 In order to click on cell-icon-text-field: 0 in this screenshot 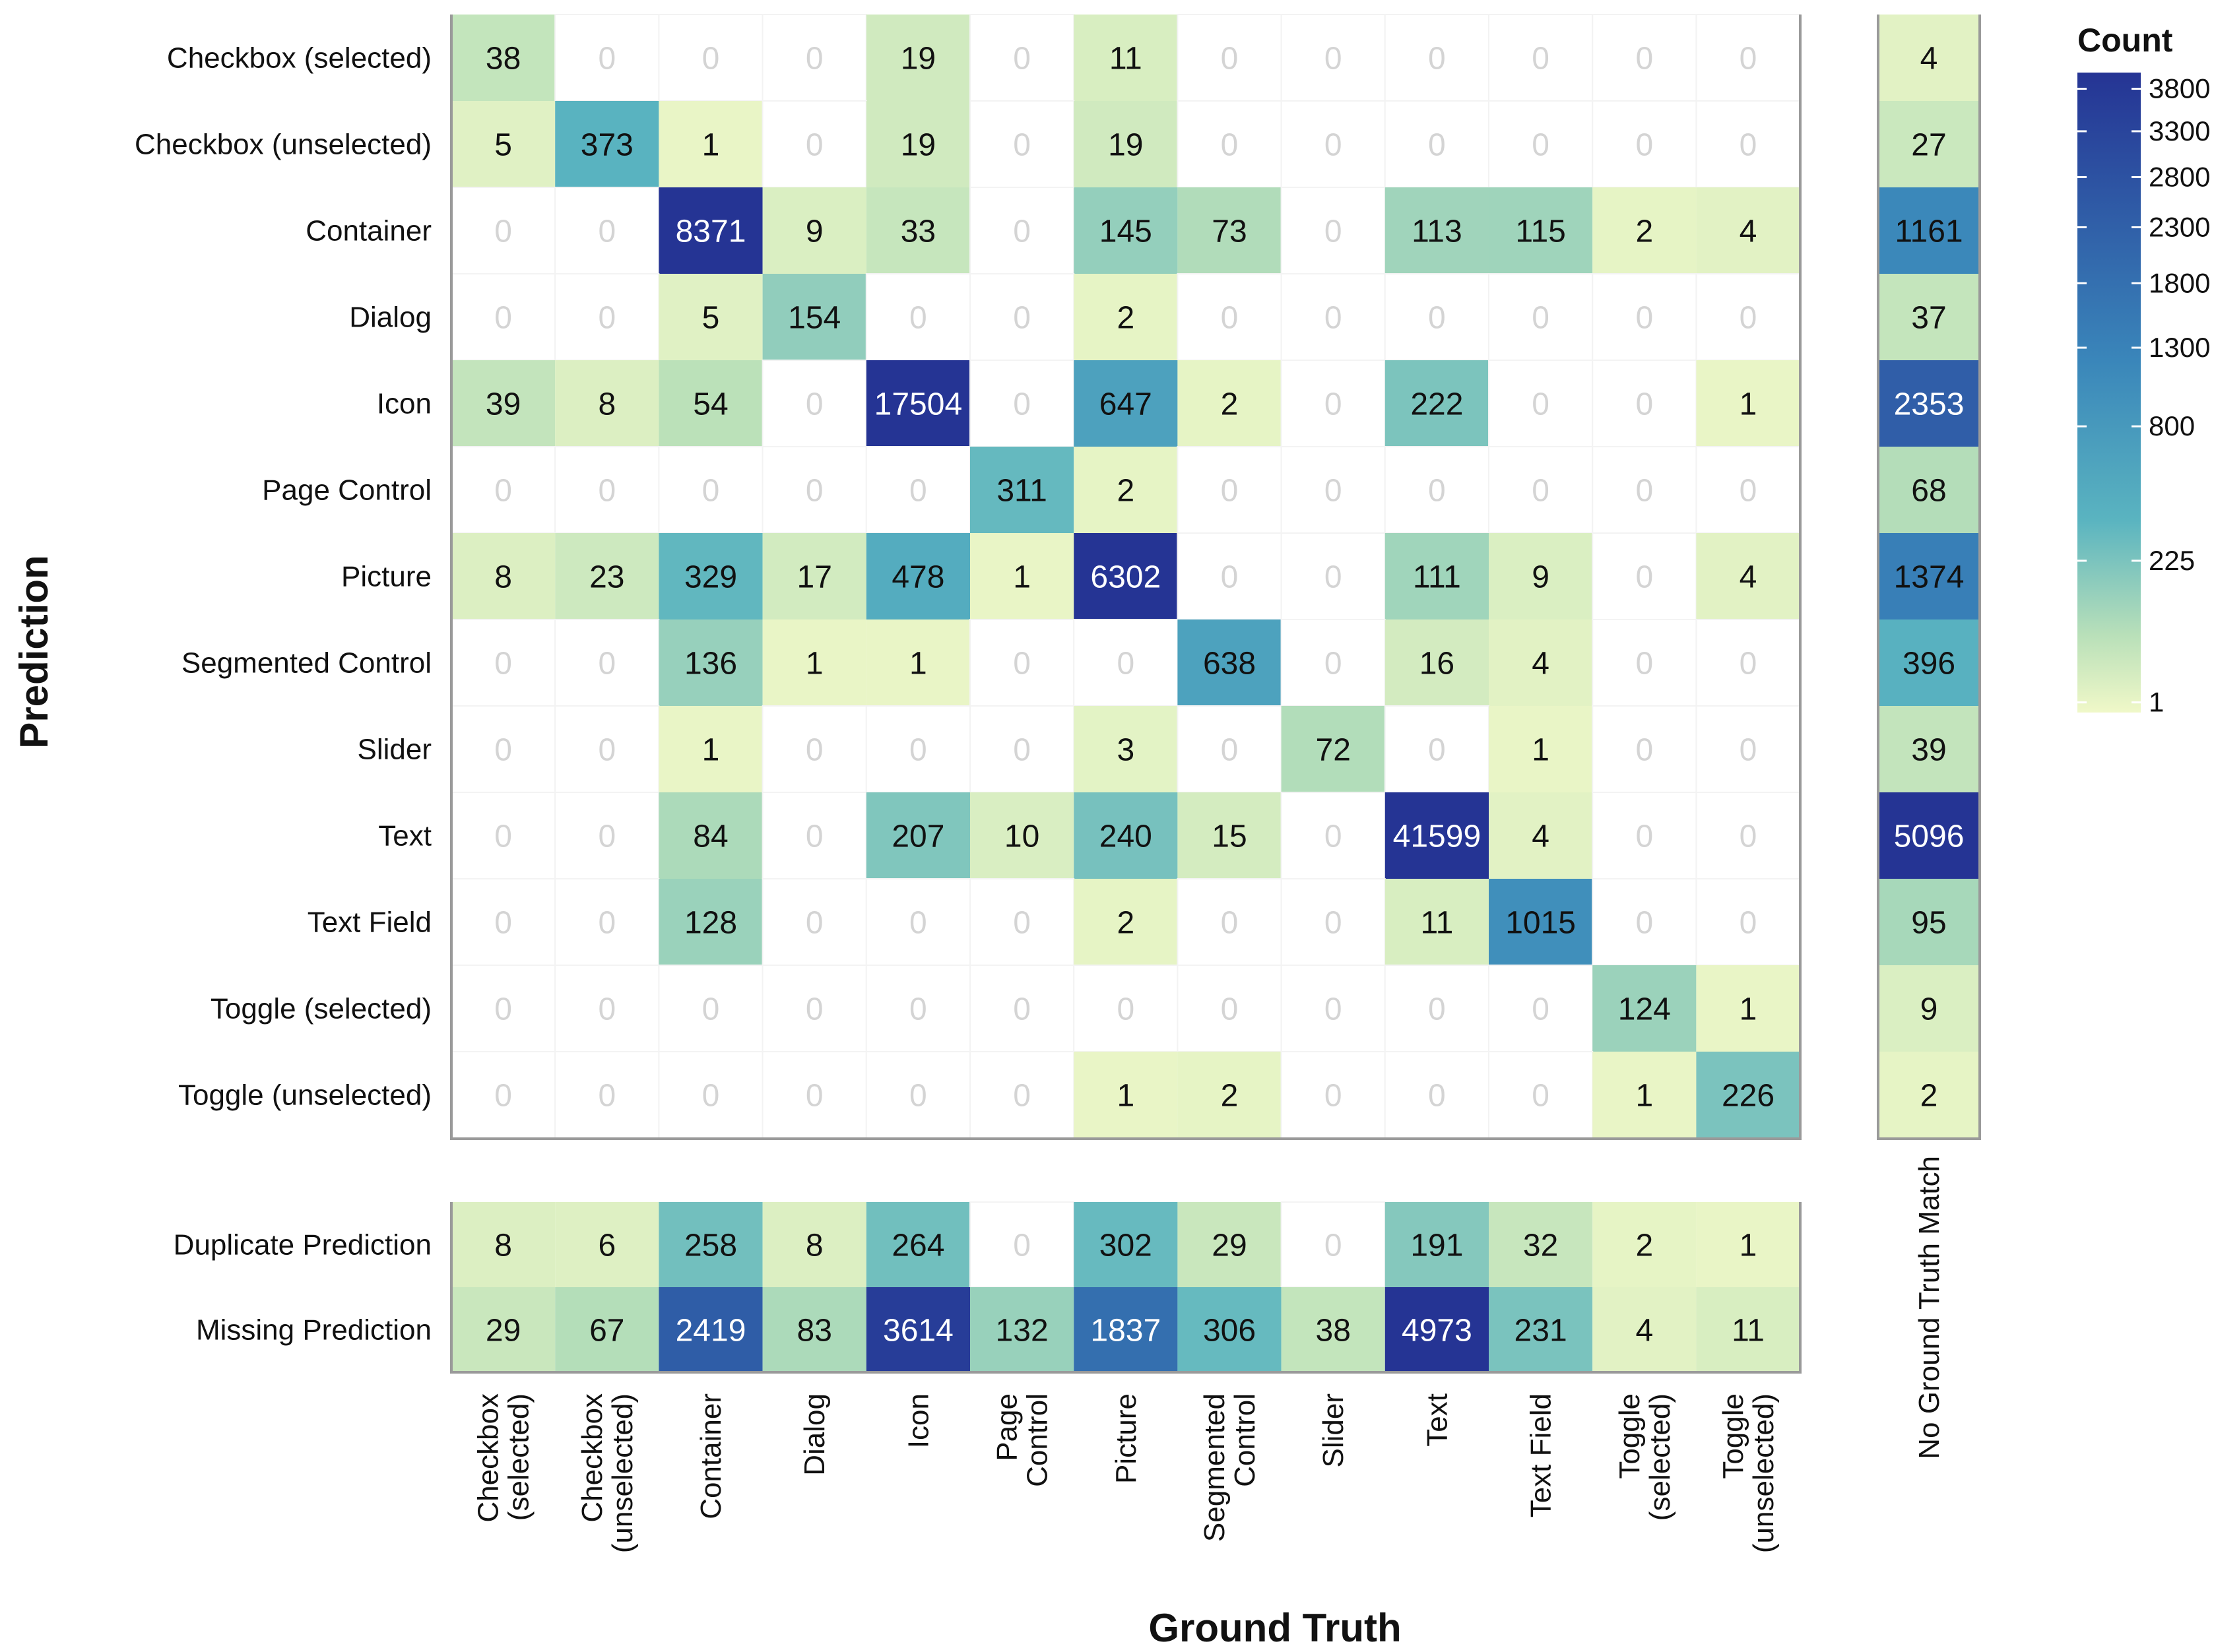, I will do `click(1541, 403)`.